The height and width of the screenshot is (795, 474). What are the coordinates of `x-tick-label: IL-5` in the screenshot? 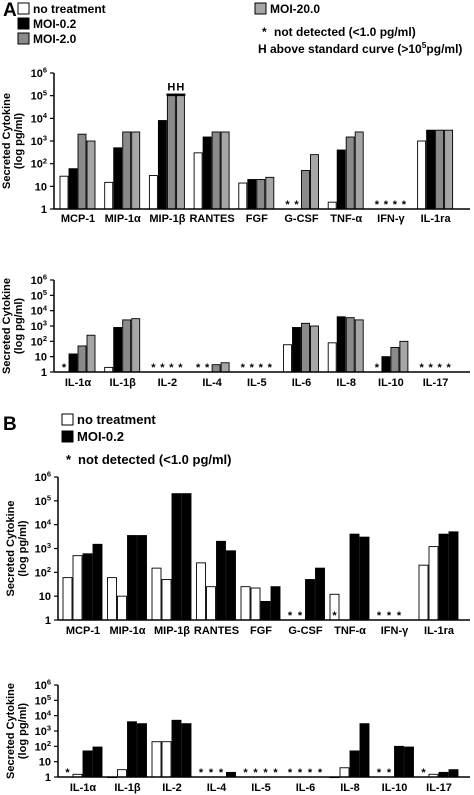 It's located at (257, 383).